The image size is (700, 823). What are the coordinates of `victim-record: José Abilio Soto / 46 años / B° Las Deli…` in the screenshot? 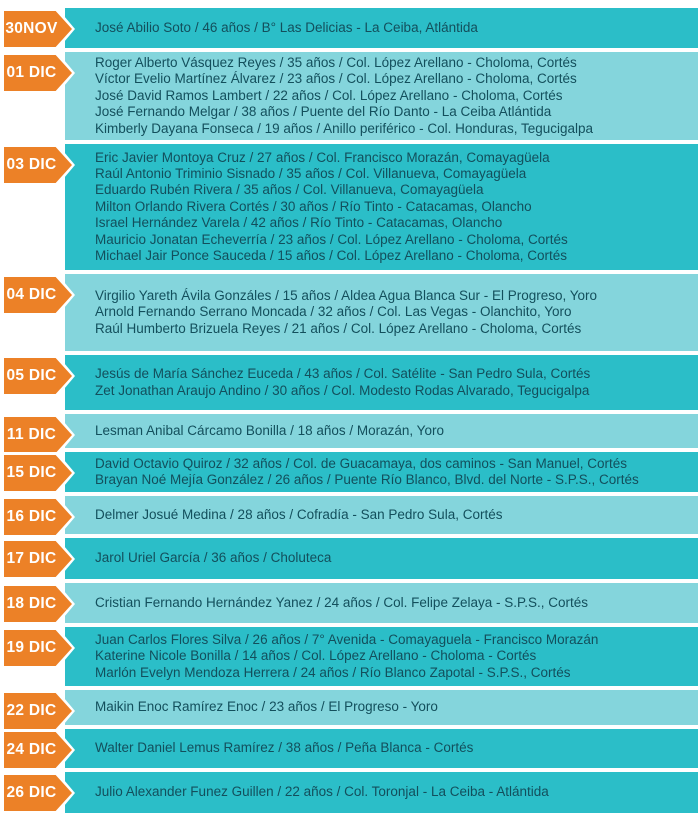 It's located at (286, 27).